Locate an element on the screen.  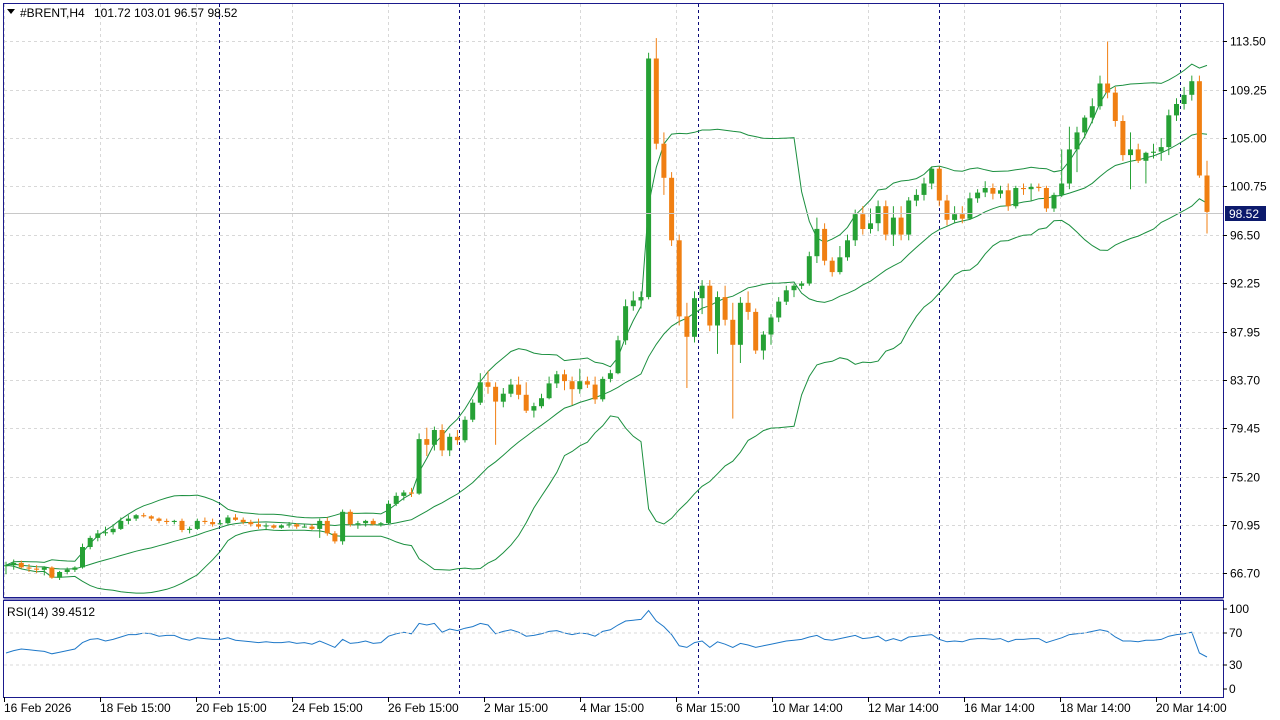
collapse-triangle-icon is located at coordinates (11, 11).